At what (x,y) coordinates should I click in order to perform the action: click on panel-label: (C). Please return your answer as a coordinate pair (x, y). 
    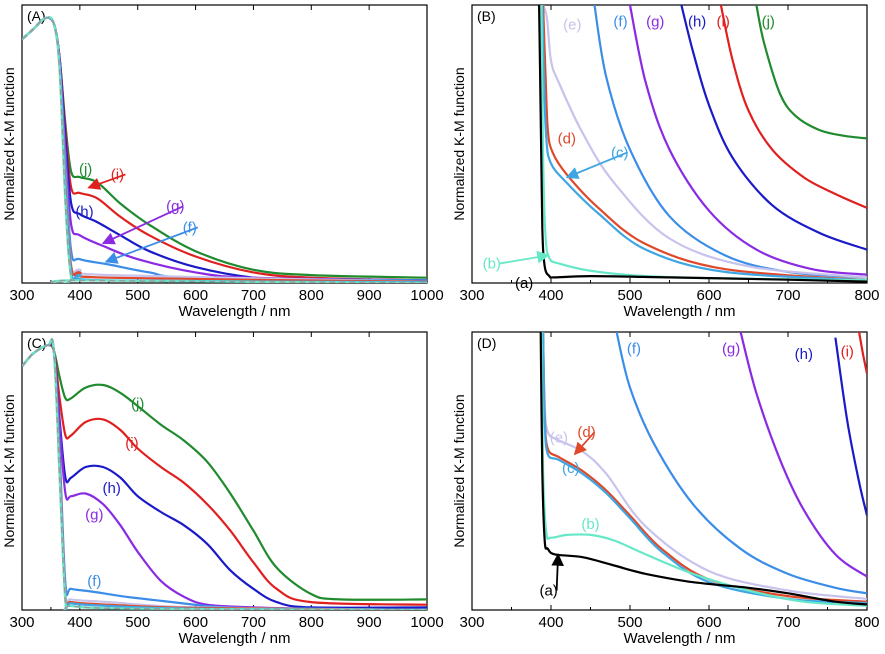
    Looking at the image, I should click on (36, 343).